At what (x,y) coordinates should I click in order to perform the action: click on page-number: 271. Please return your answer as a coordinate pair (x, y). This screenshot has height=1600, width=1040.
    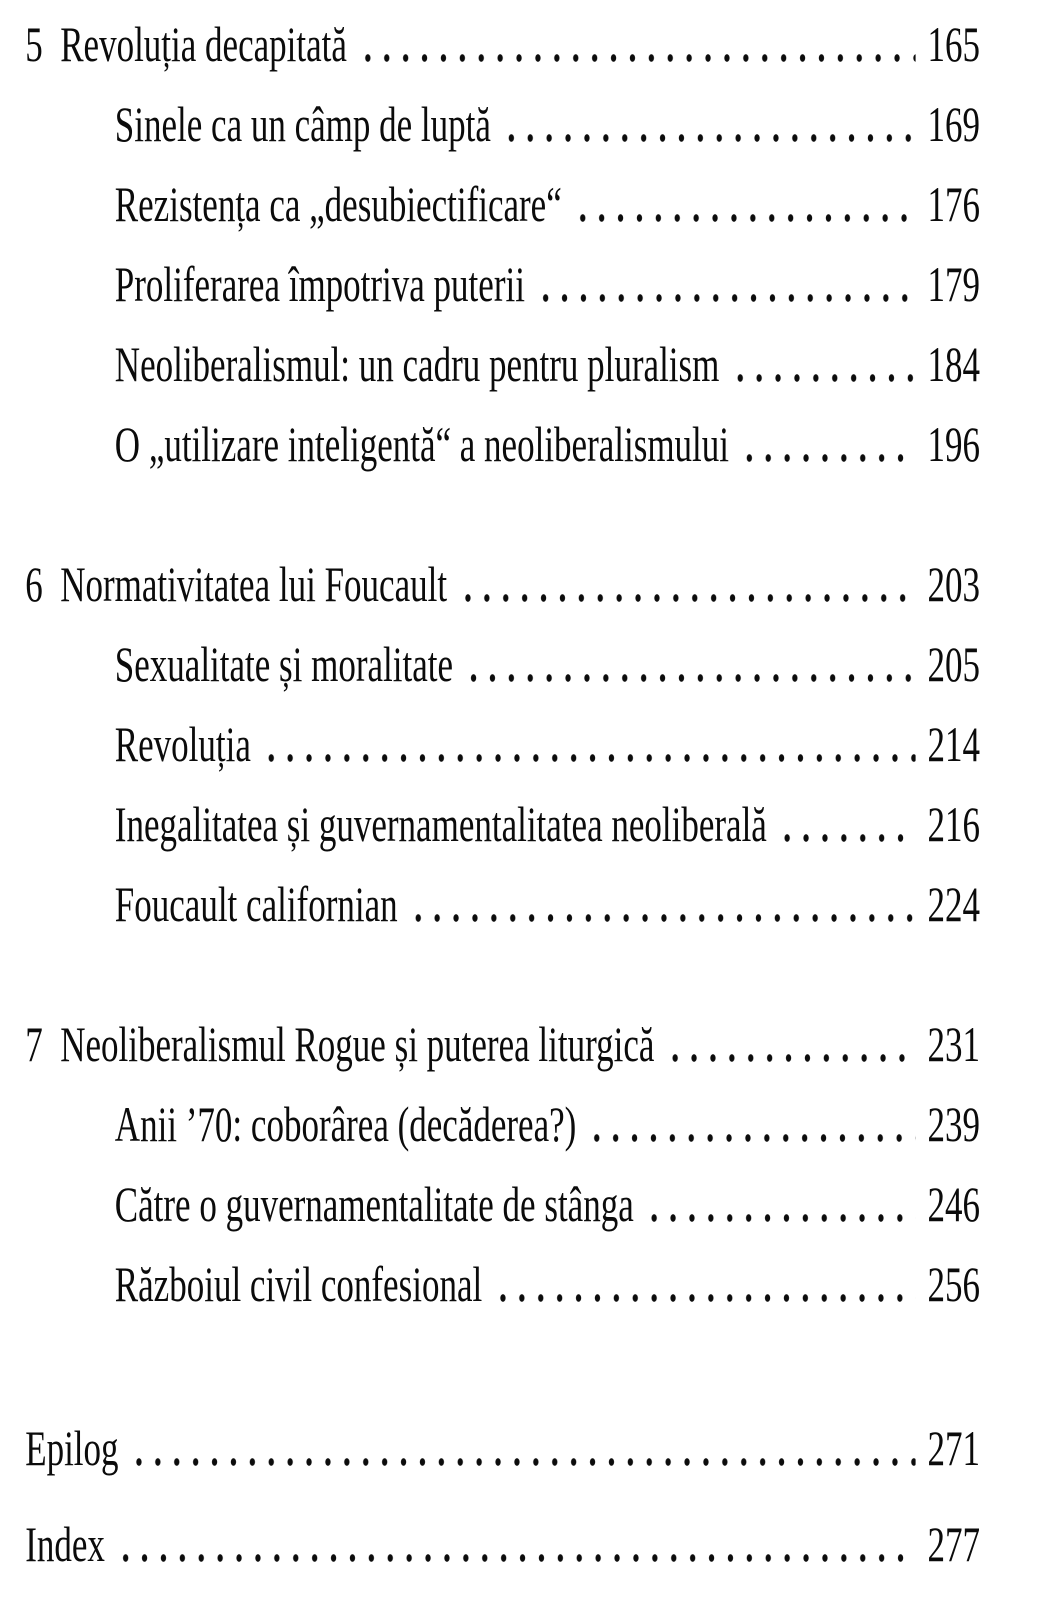
    Looking at the image, I should click on (954, 1448).